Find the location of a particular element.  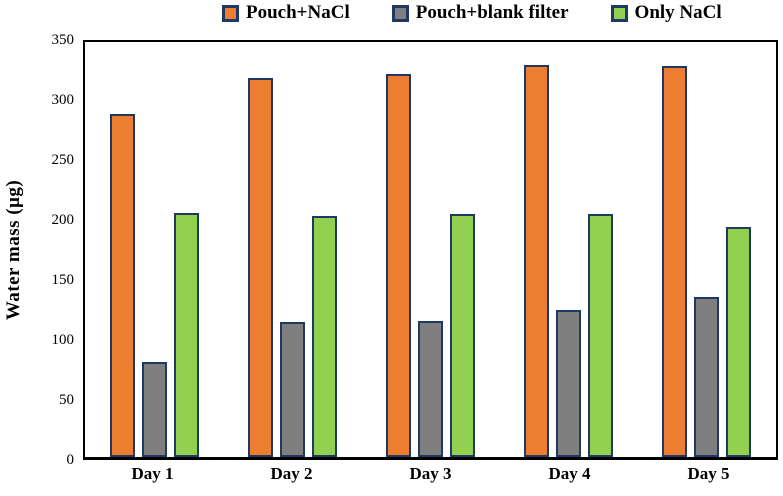

x-tick-label: Day 2 is located at coordinates (291, 473).